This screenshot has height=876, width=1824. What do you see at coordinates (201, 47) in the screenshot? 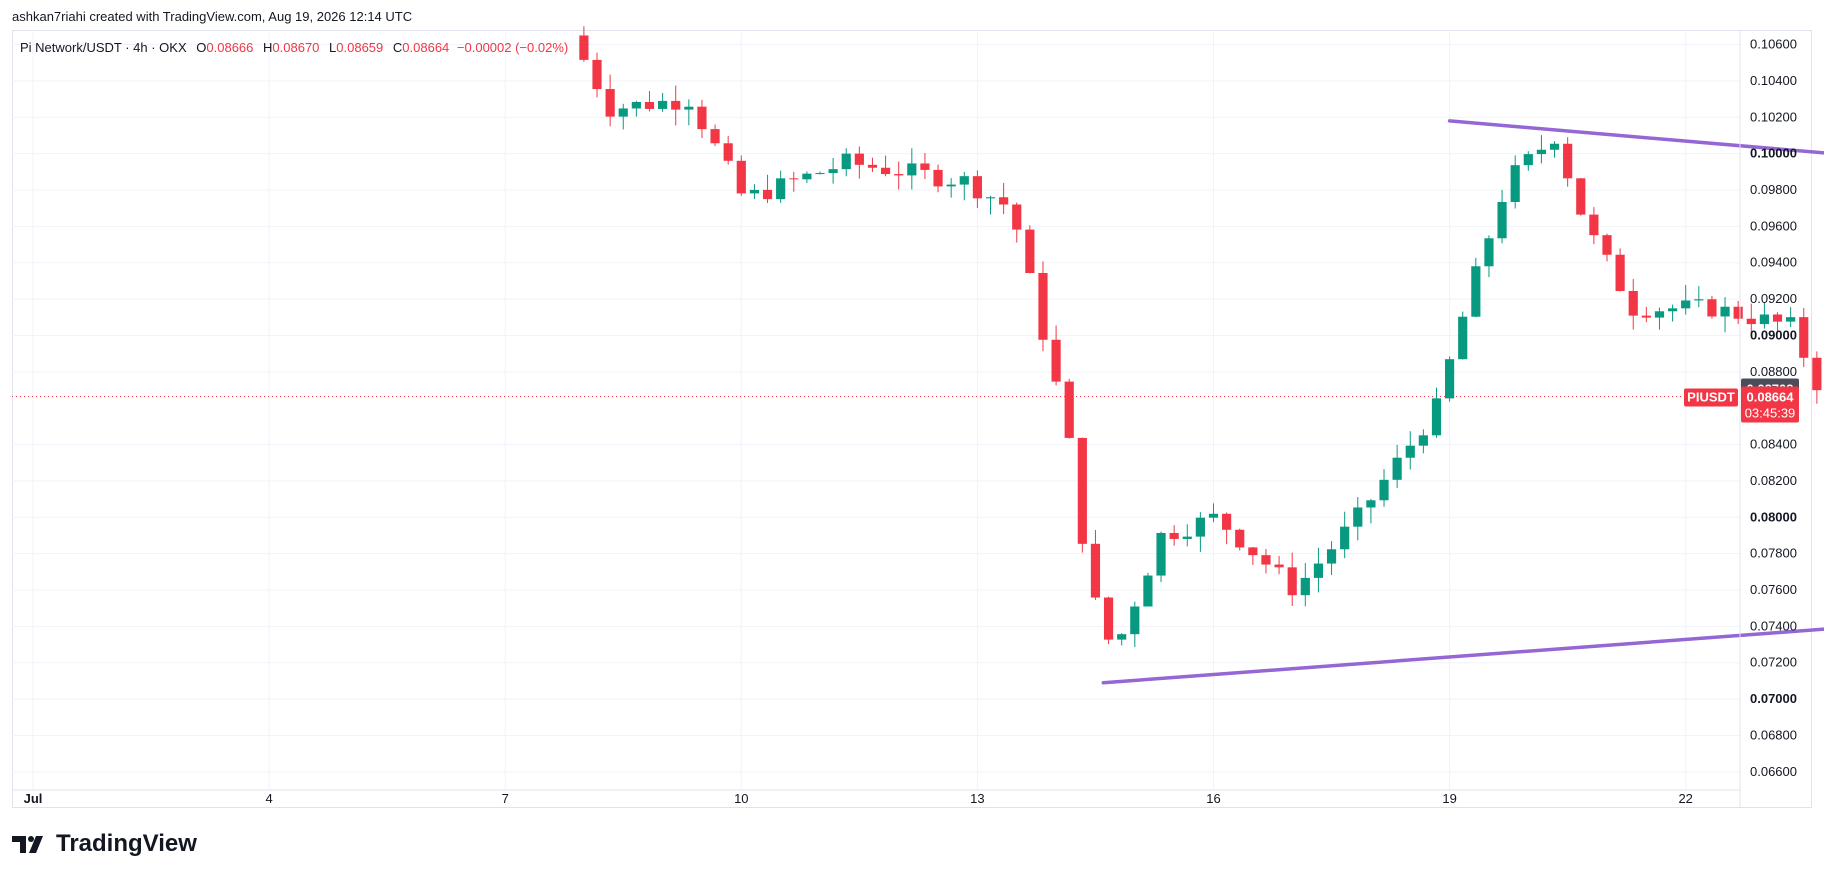
I see `open-label: O` at bounding box center [201, 47].